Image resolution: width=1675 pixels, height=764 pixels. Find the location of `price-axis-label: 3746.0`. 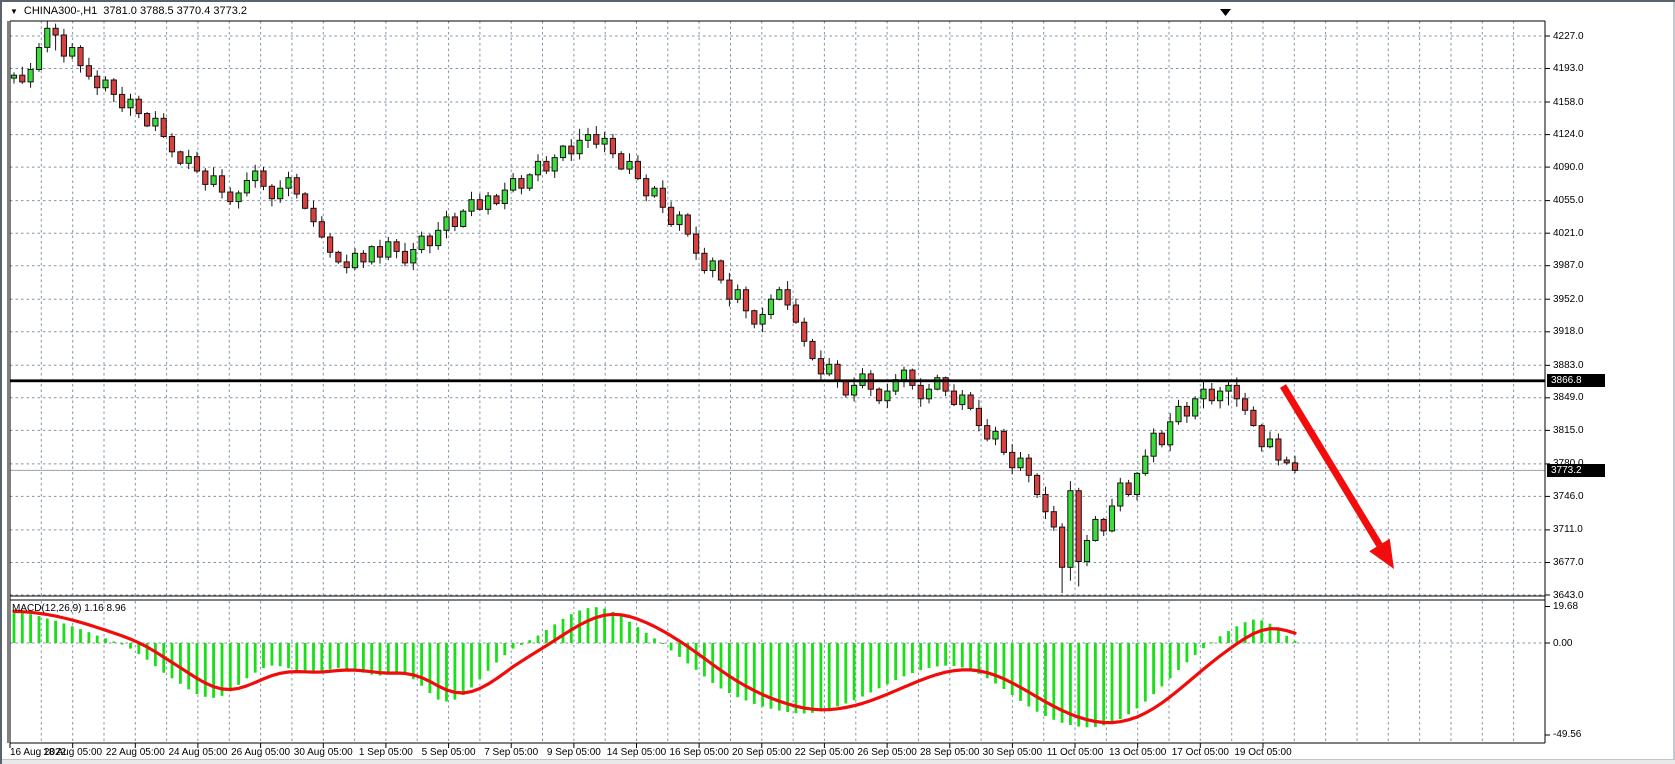

price-axis-label: 3746.0 is located at coordinates (1568, 496).